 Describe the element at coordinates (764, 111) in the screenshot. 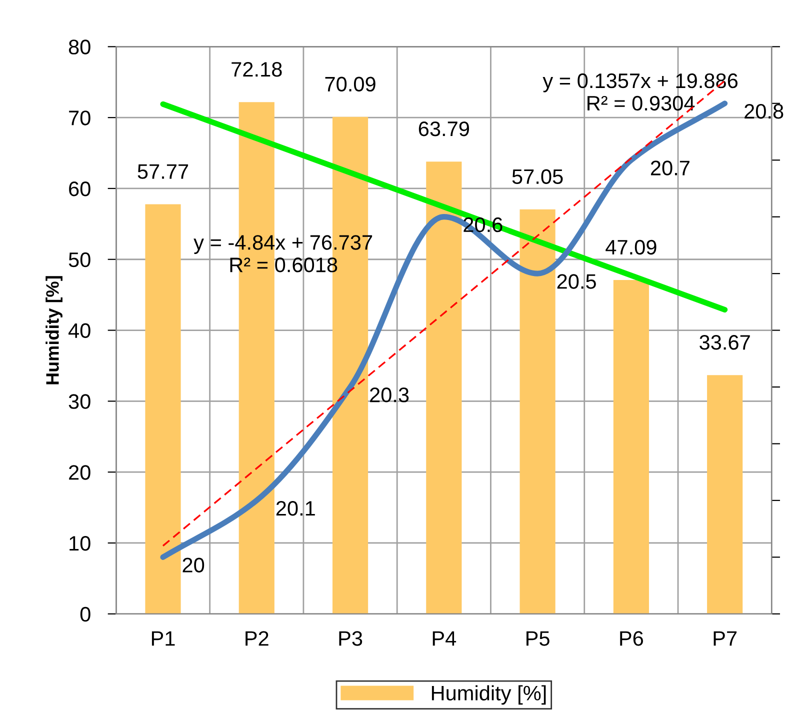

I see `data-label: 20.8` at that location.